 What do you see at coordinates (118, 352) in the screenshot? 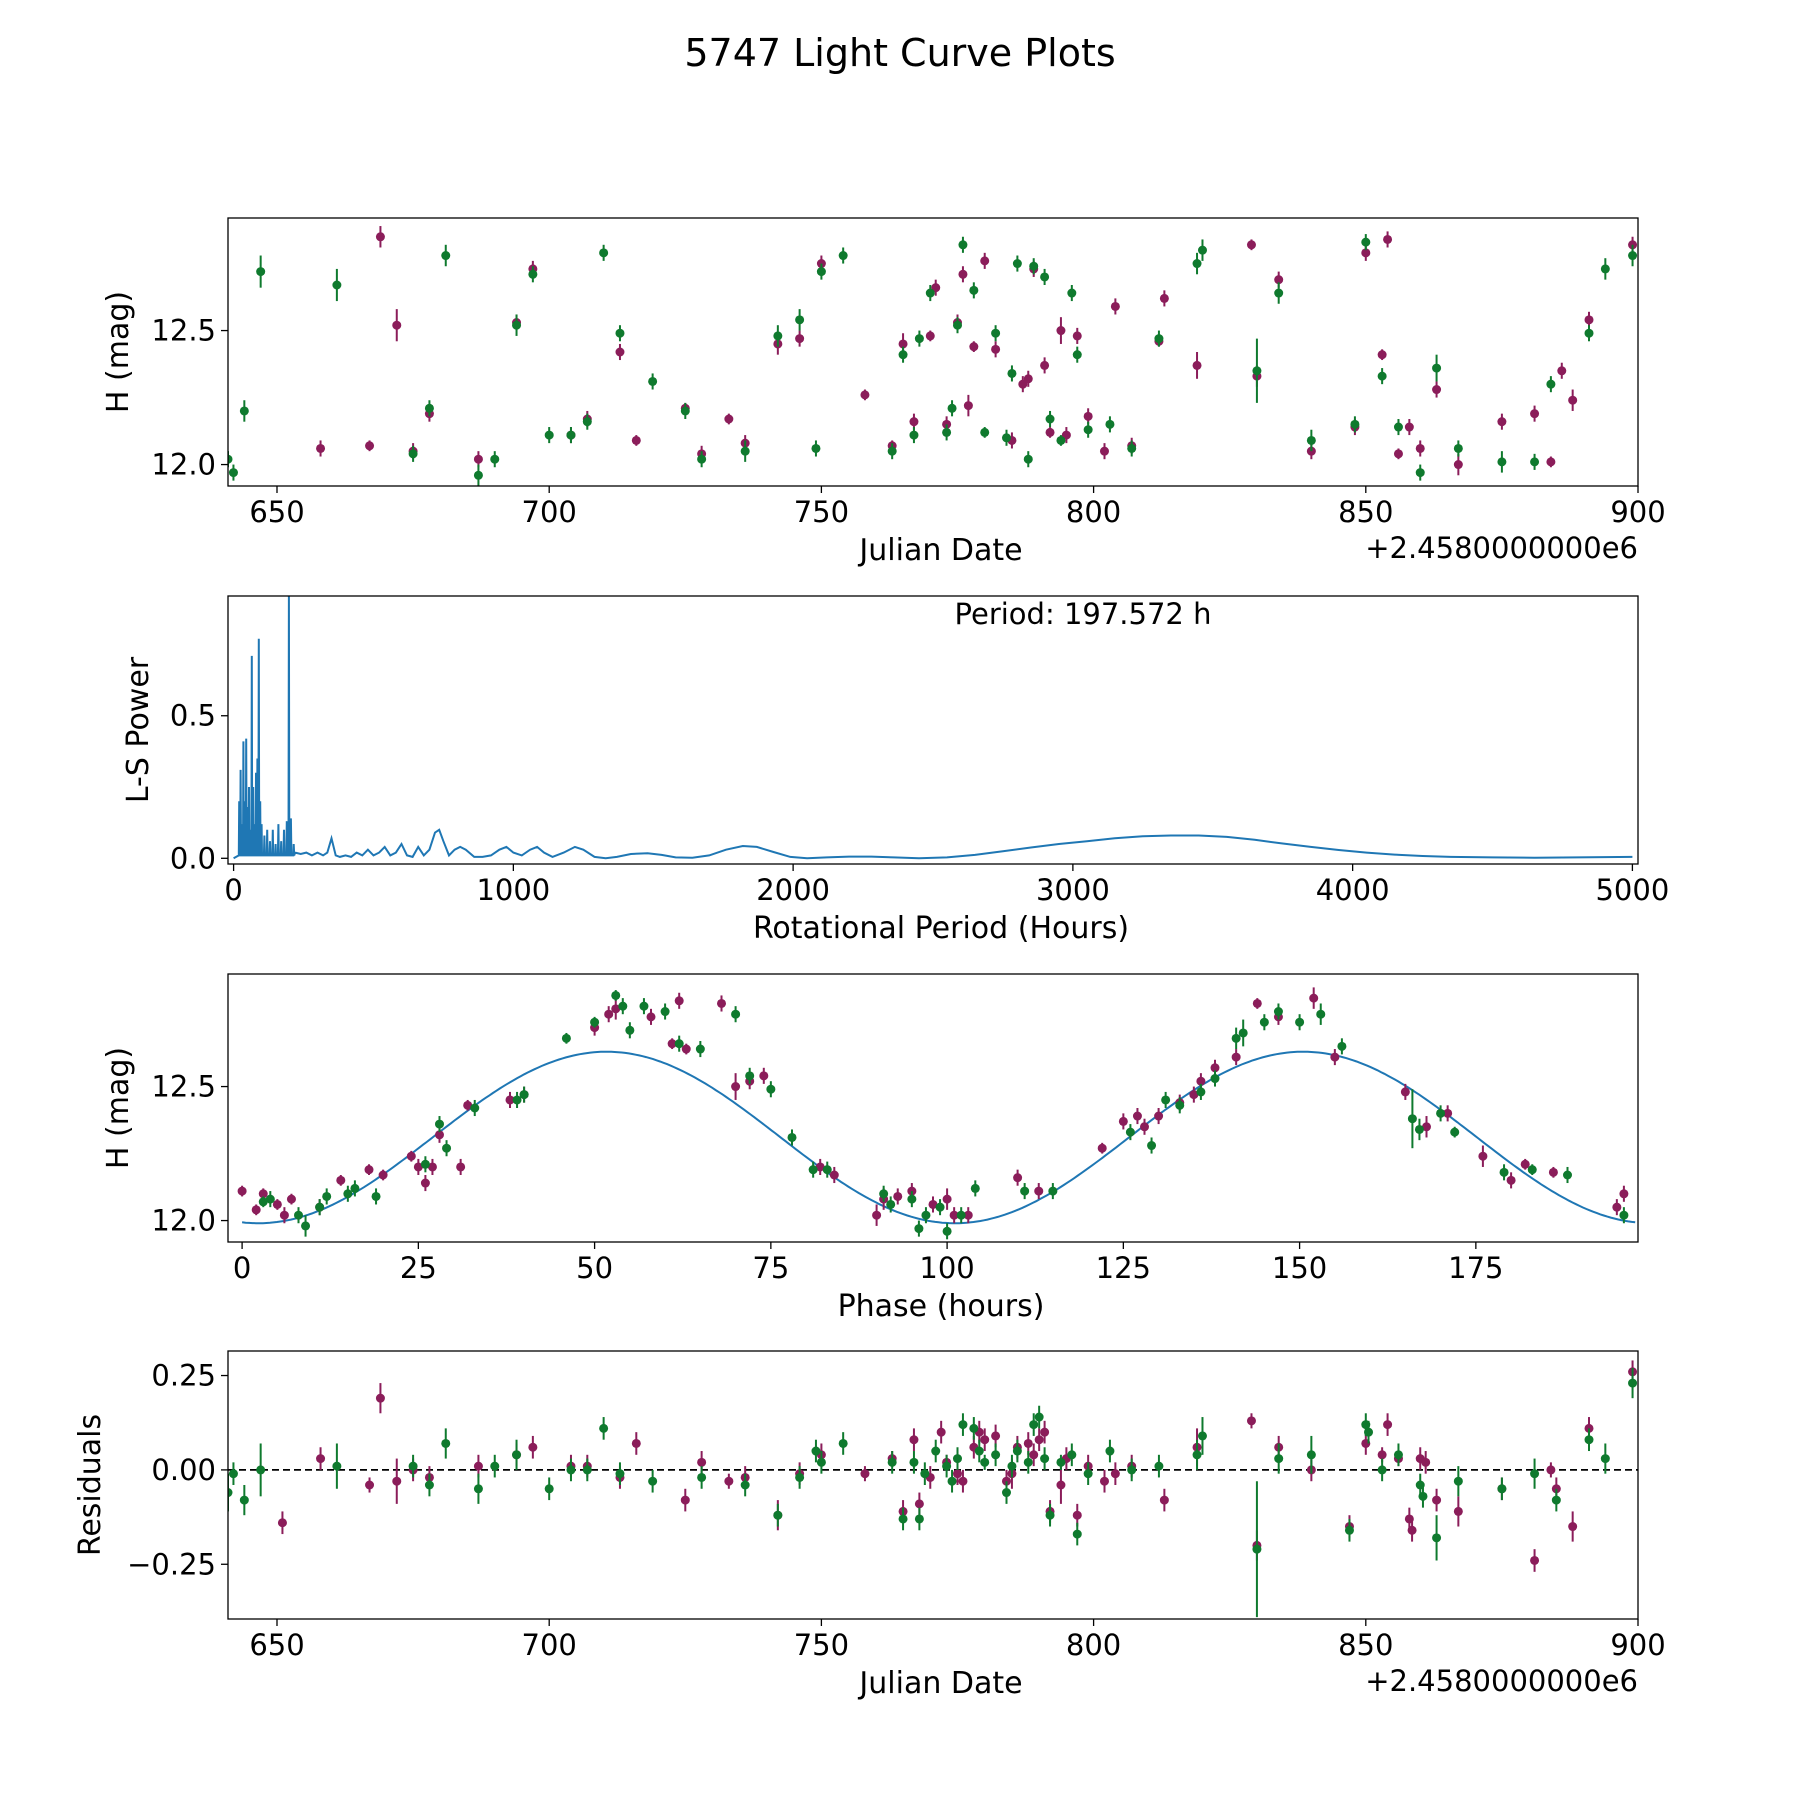
I see `lightcurve-y-label: H (mag)` at bounding box center [118, 352].